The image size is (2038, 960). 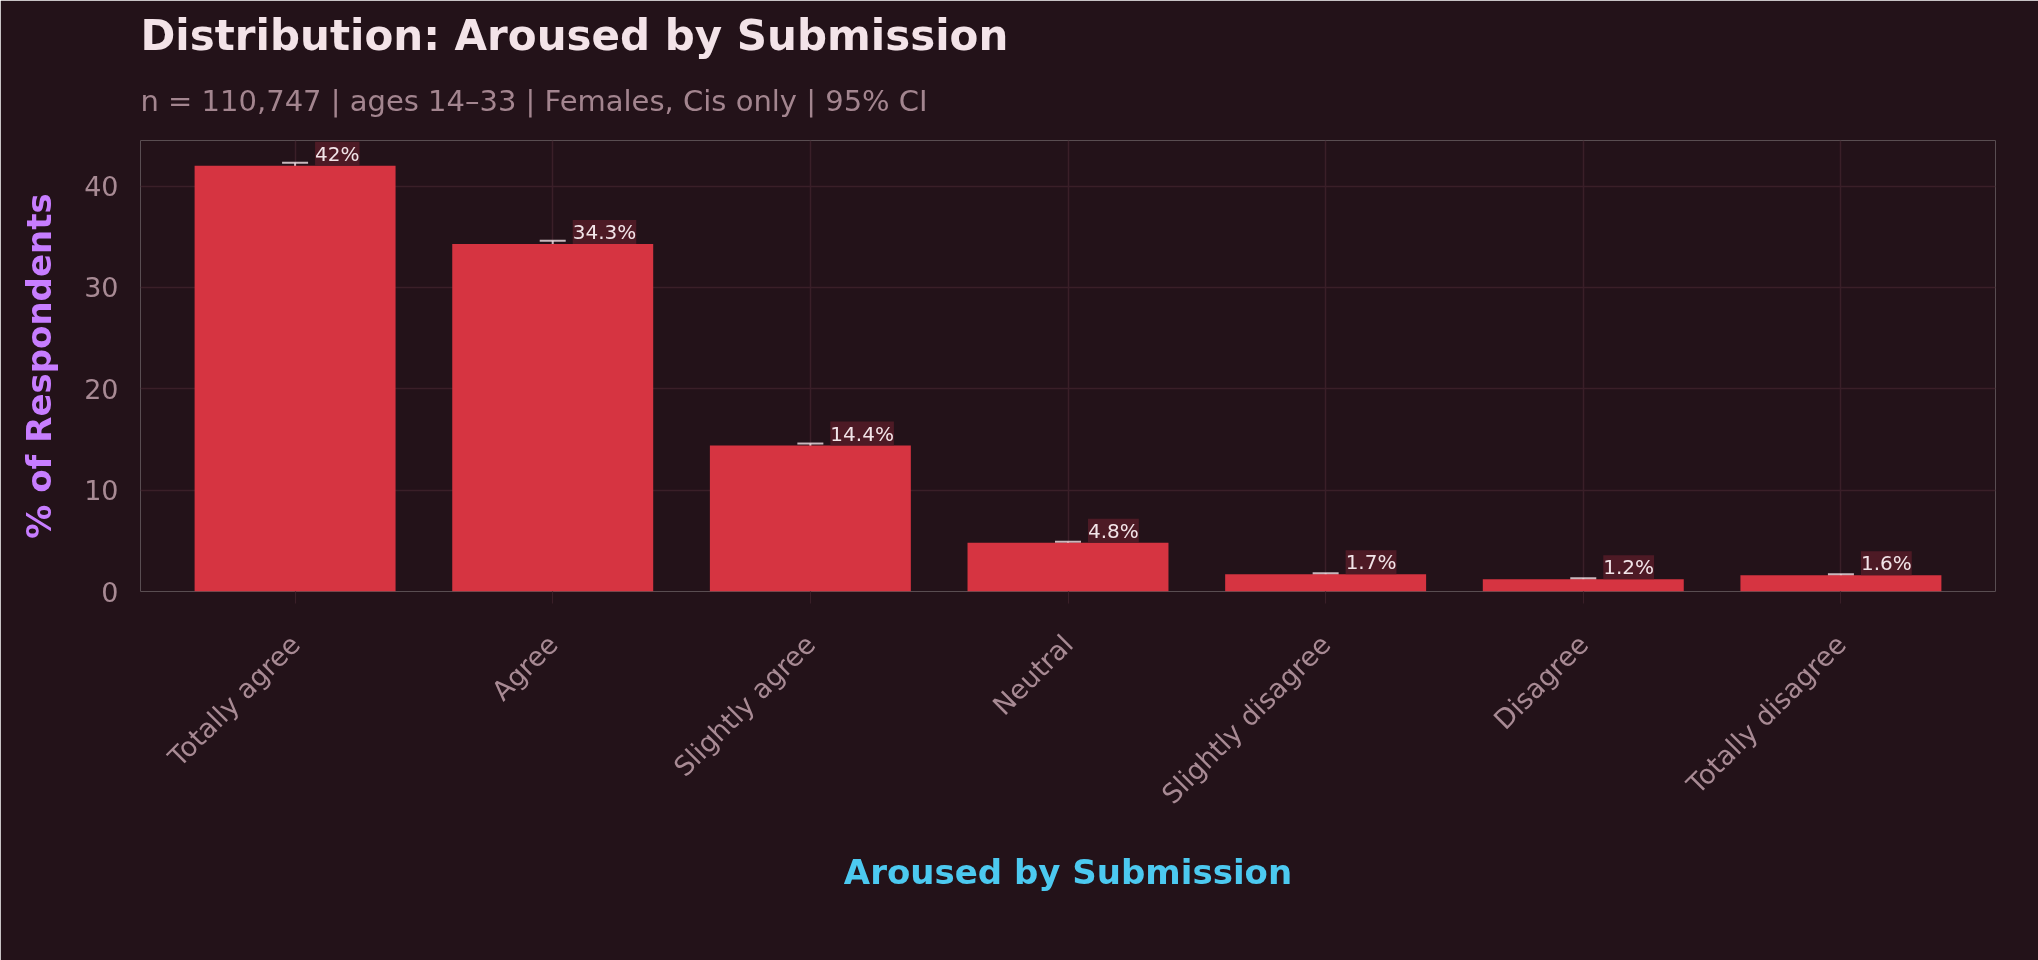 I want to click on y-axis-title: % of Respondents, so click(x=39, y=366).